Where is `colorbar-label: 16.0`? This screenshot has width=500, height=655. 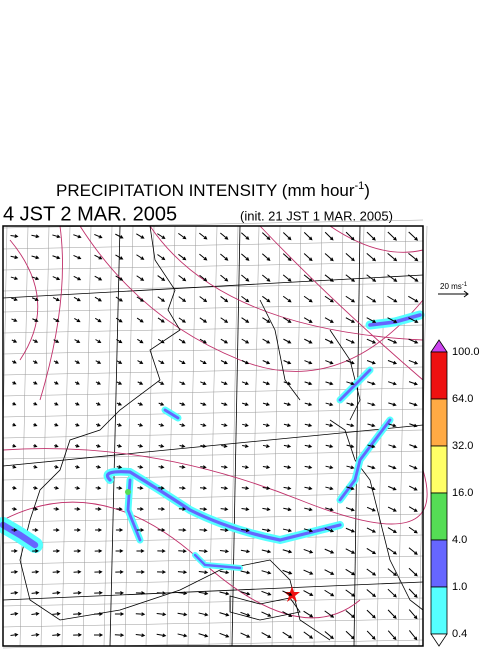
colorbar-label: 16.0 is located at coordinates (462, 493).